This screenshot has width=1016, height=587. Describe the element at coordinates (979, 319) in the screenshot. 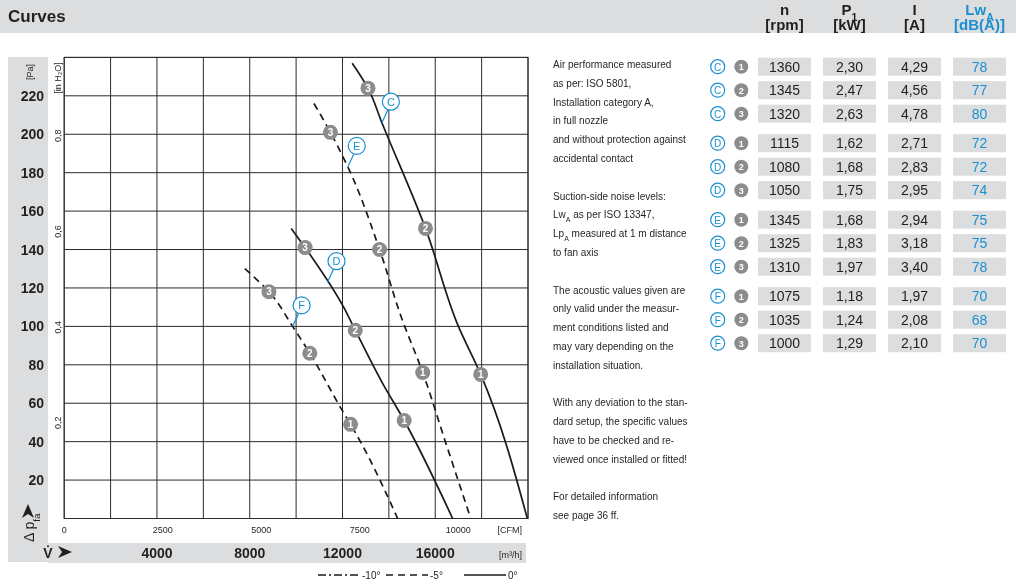

I see `text: 68` at that location.